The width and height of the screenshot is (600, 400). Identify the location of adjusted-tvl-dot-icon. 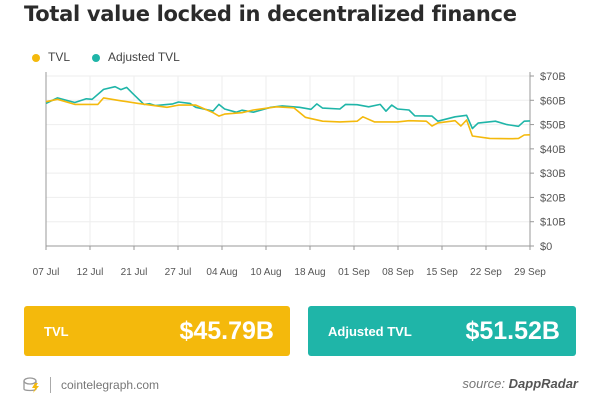
(96, 57).